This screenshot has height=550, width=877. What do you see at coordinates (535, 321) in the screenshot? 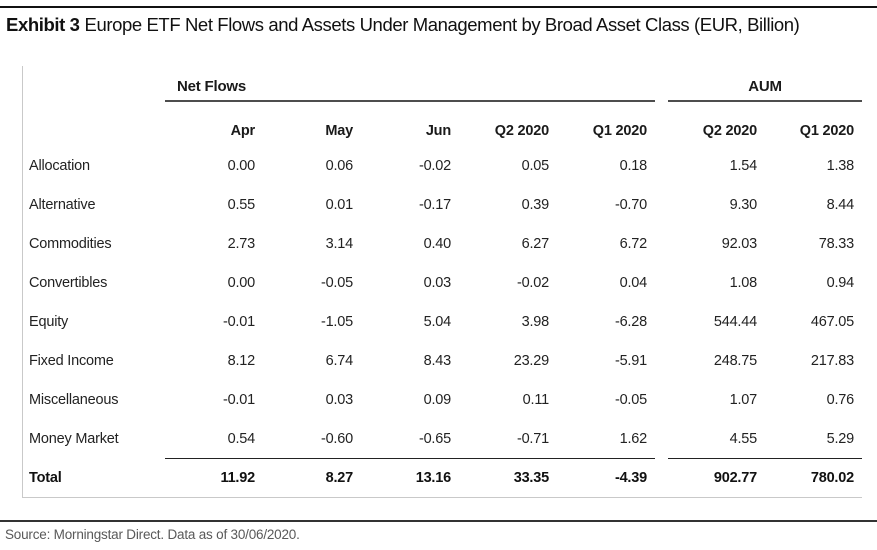
I see `value-cell: 3.98` at bounding box center [535, 321].